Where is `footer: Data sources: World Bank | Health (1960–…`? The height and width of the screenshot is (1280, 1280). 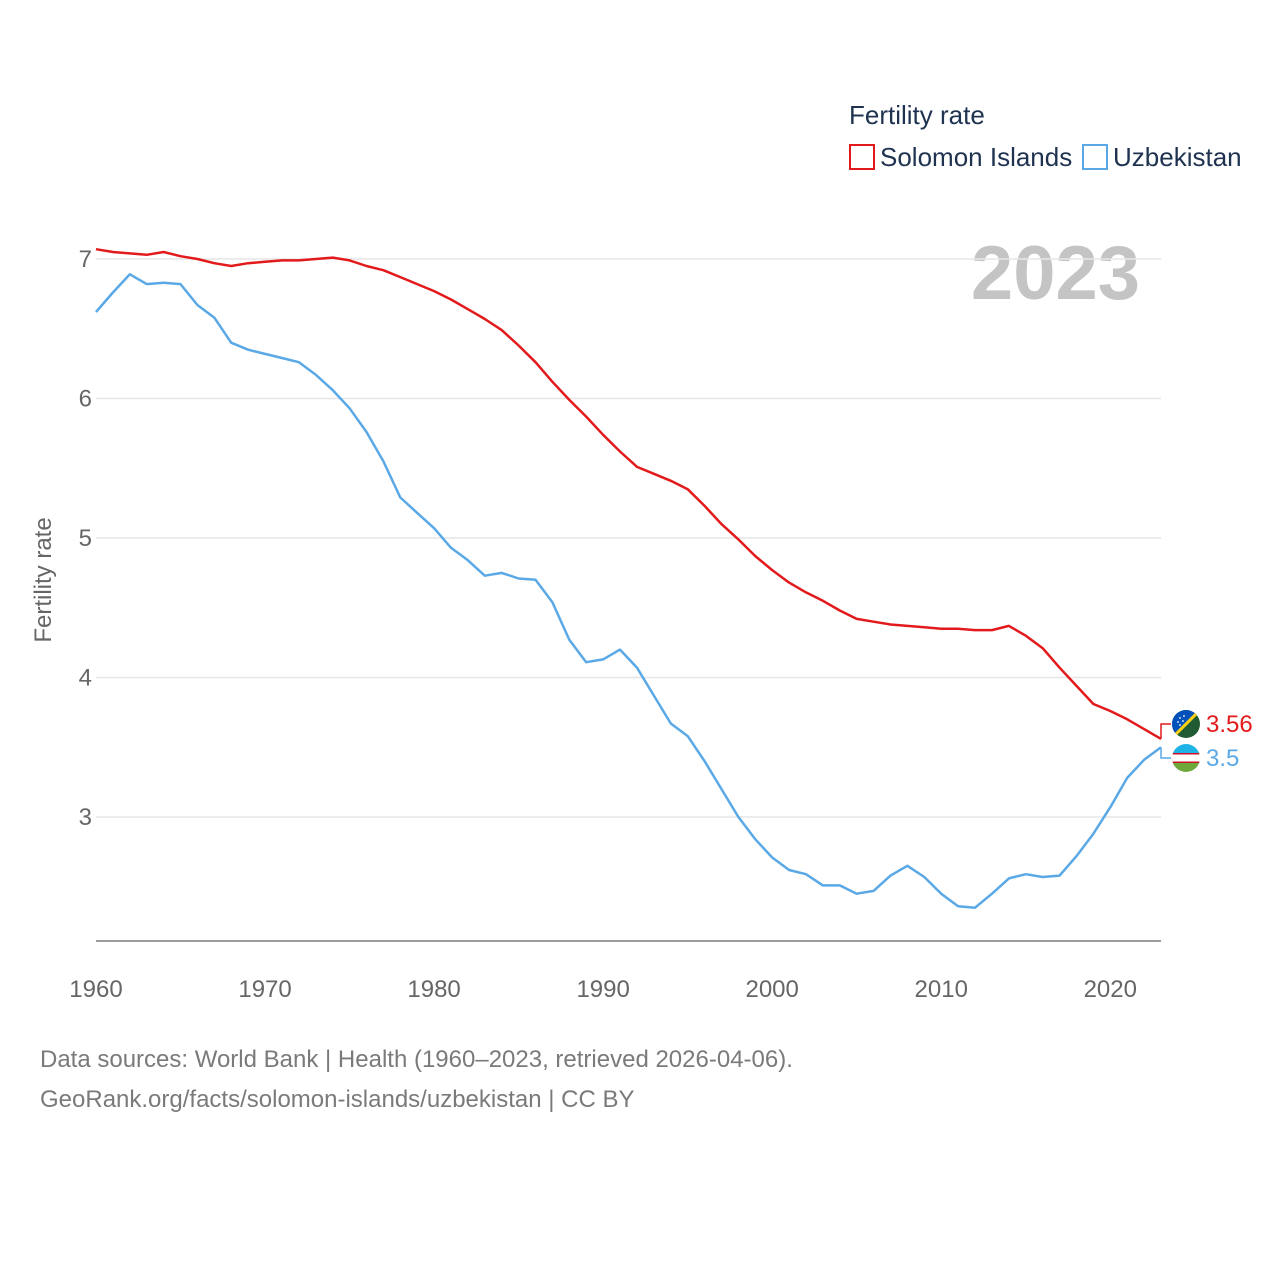
footer: Data sources: World Bank | Health (1960–… is located at coordinates (416, 1080).